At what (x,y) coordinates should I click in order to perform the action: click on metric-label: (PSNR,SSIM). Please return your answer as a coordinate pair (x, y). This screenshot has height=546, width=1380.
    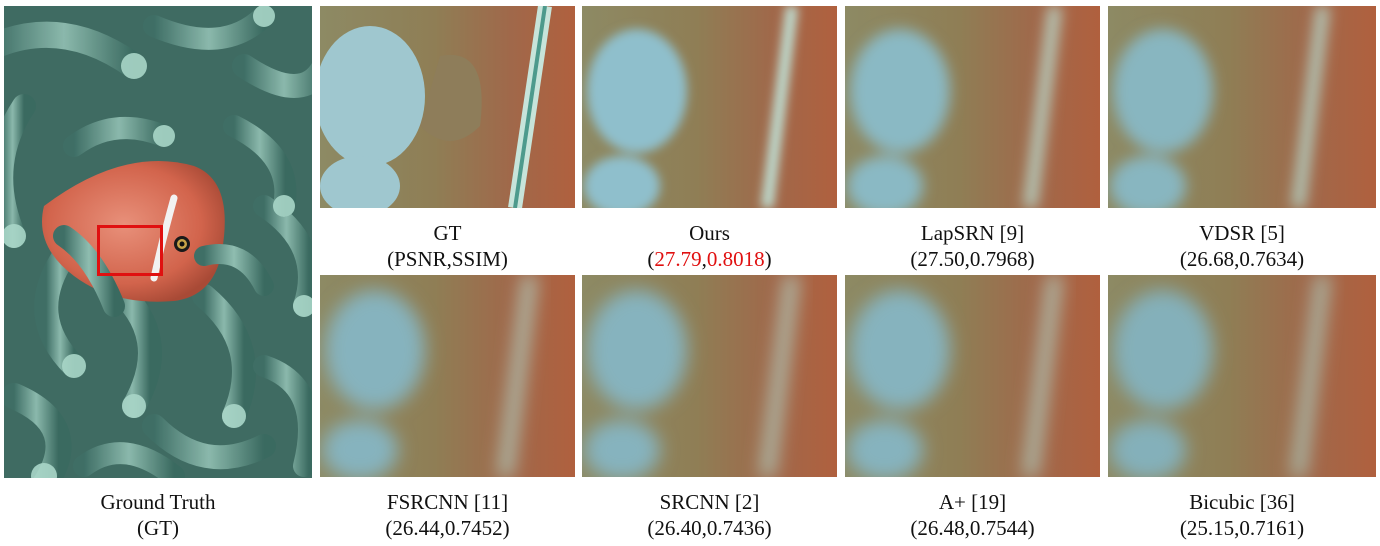
    Looking at the image, I should click on (447, 259).